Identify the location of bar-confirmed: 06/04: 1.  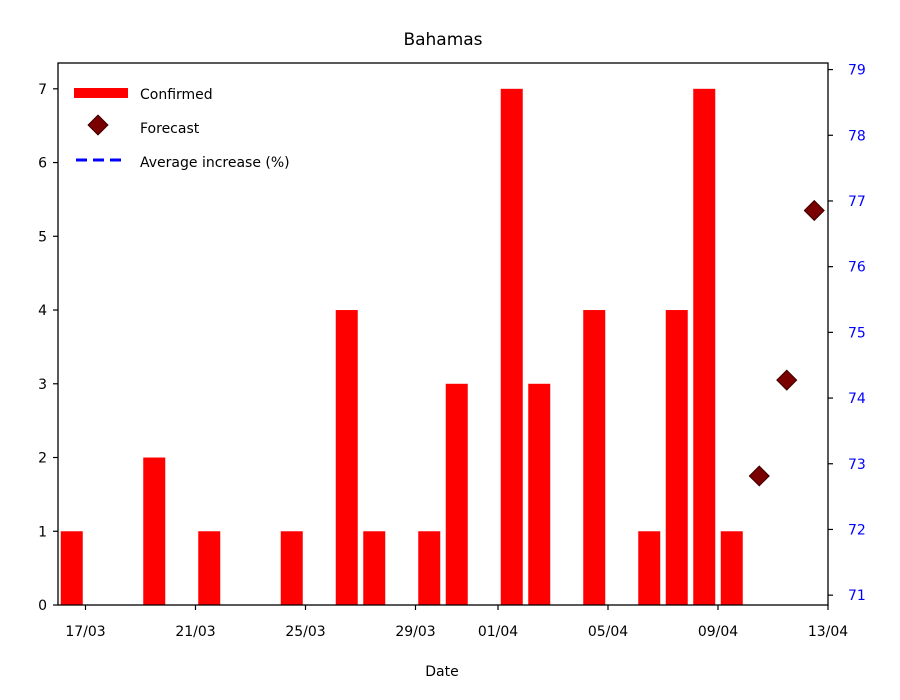
(649, 568).